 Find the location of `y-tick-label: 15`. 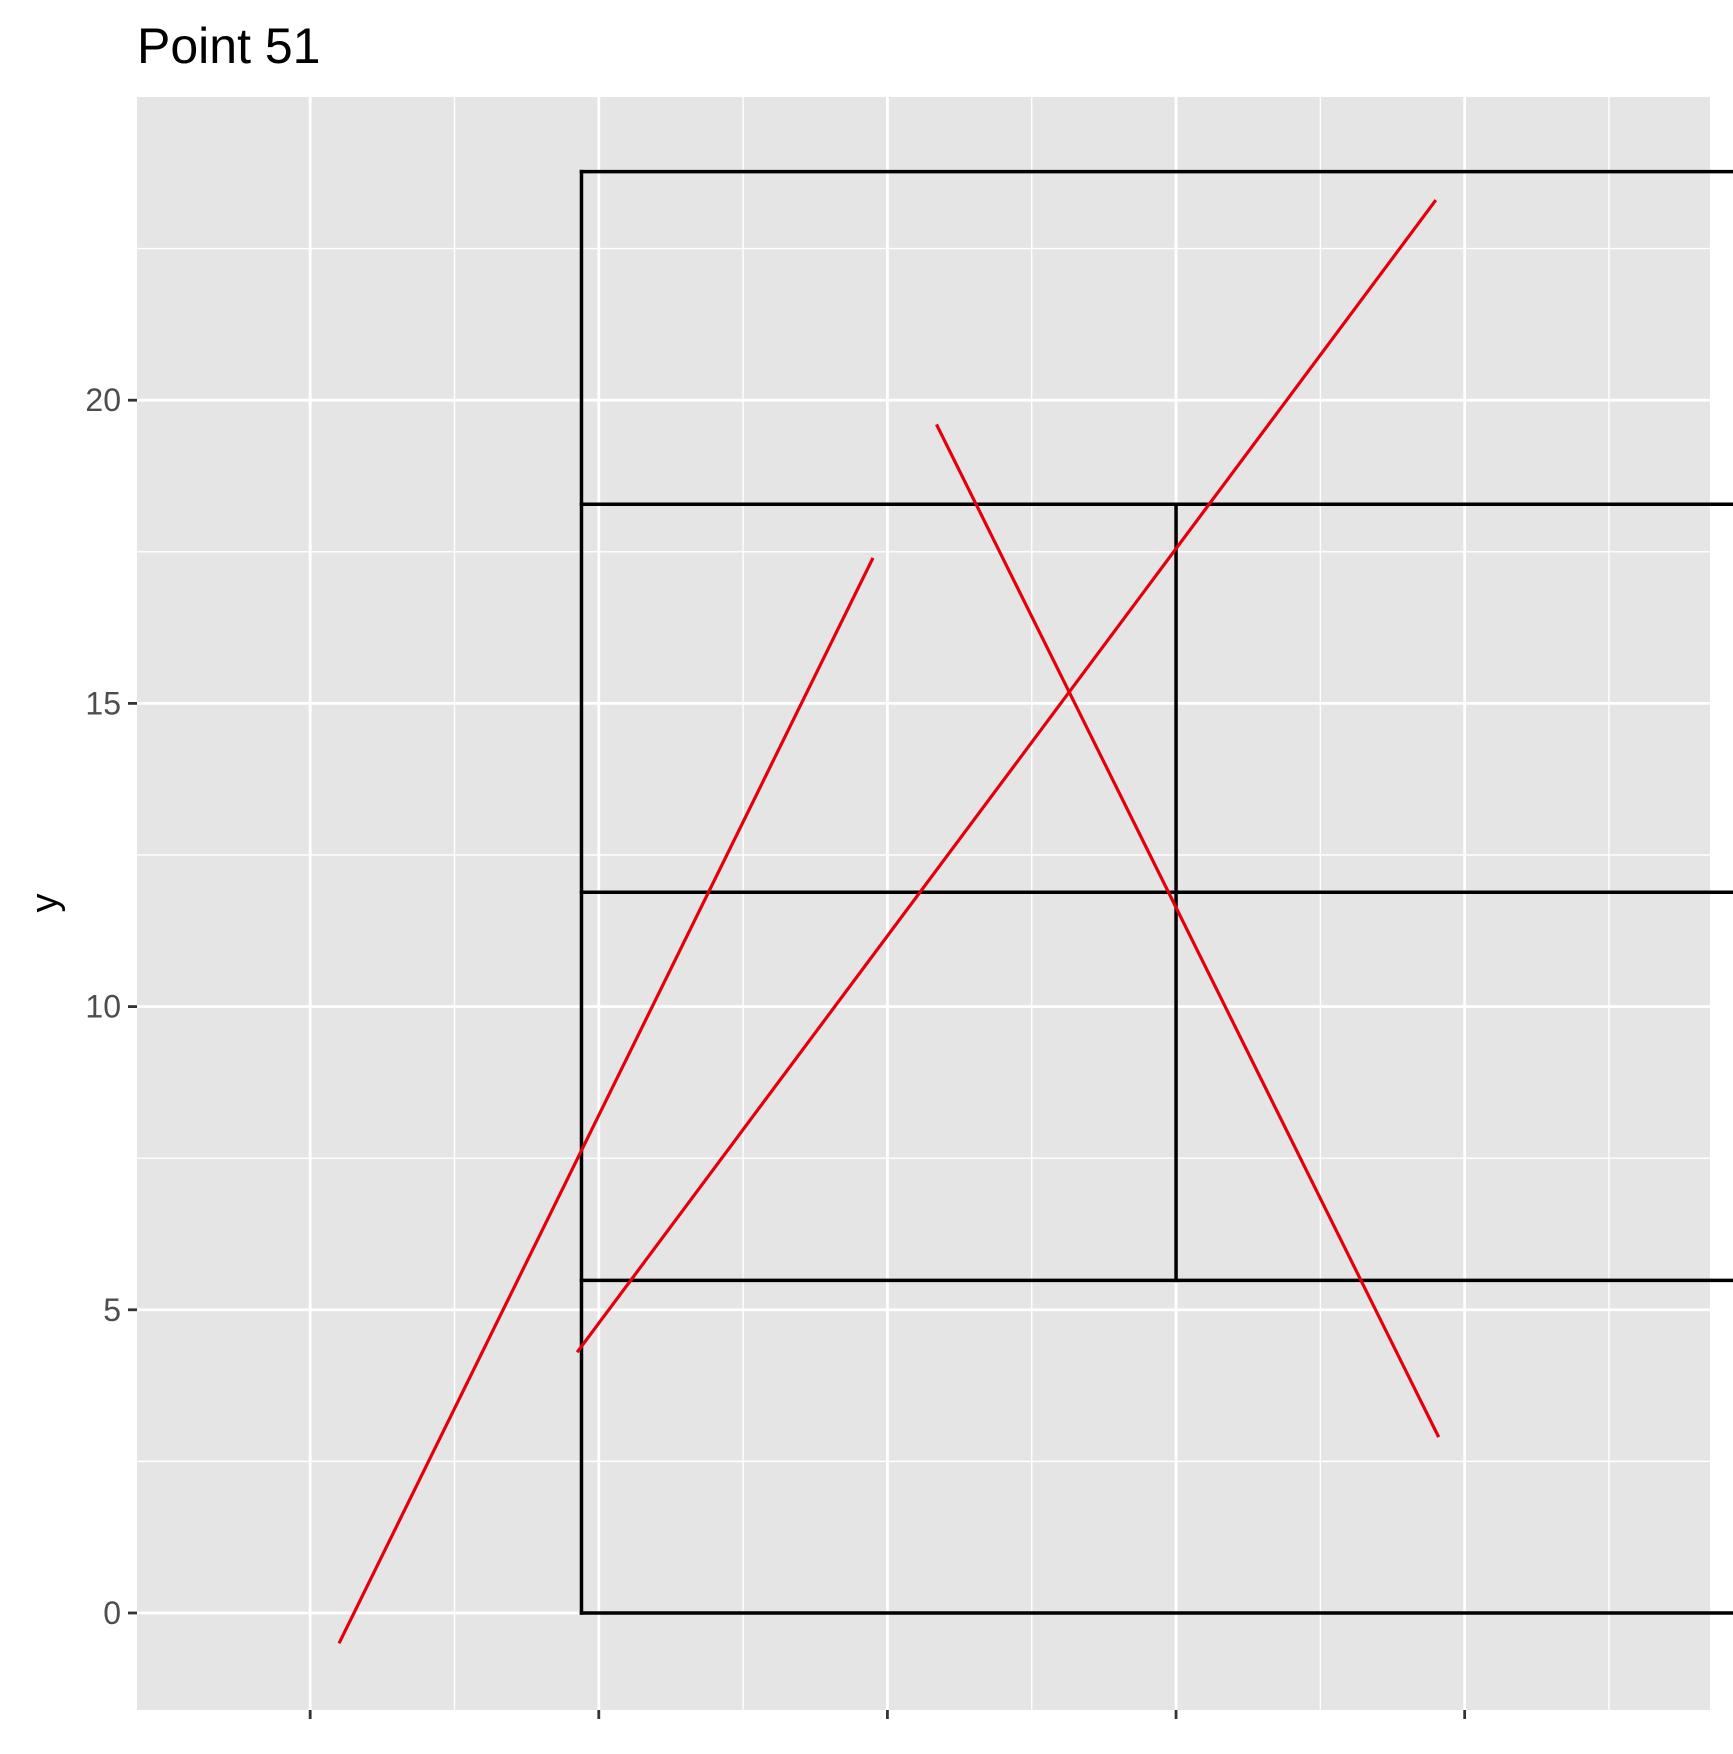

y-tick-label: 15 is located at coordinates (103, 703).